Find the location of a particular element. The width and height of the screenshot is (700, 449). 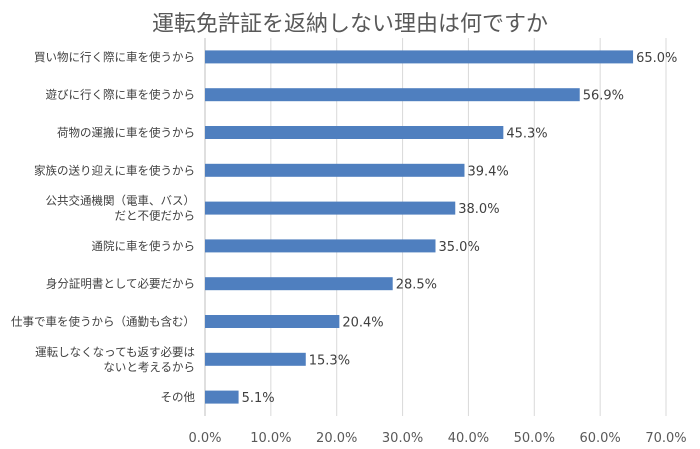

category-label: 遊びに行く際に車を使うから is located at coordinates (121, 95).